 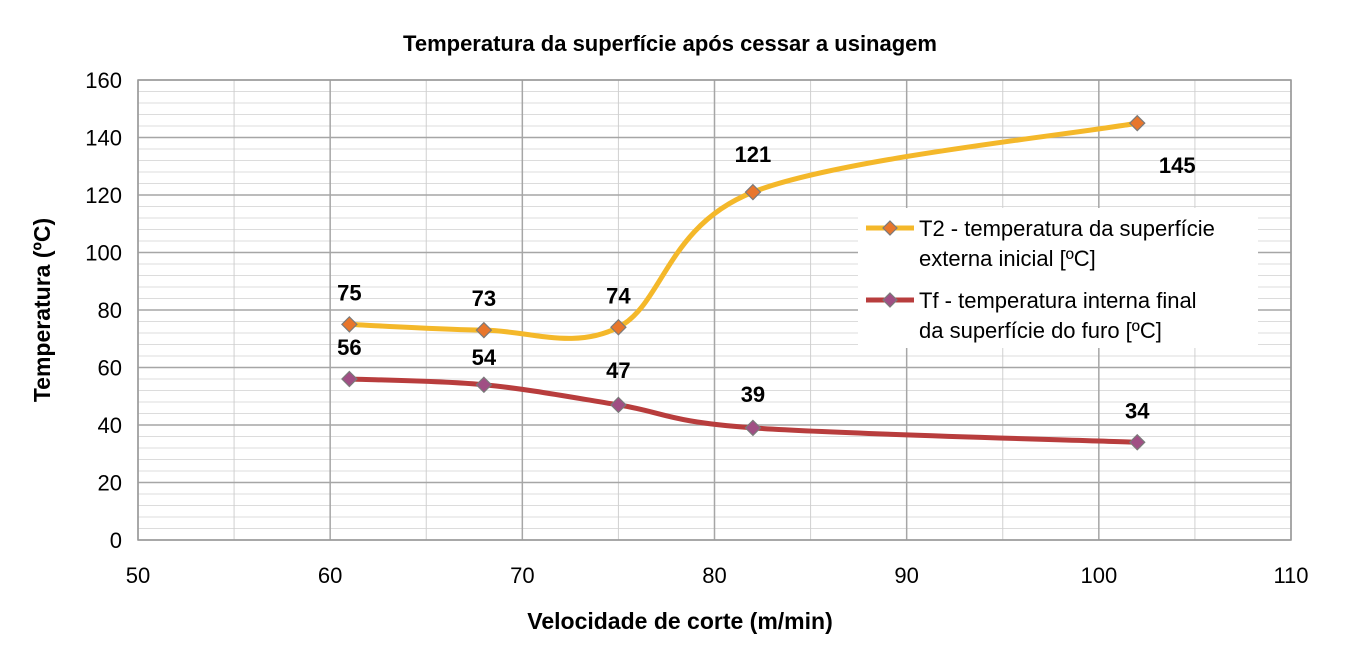 I want to click on data-label: 74, so click(x=618, y=295).